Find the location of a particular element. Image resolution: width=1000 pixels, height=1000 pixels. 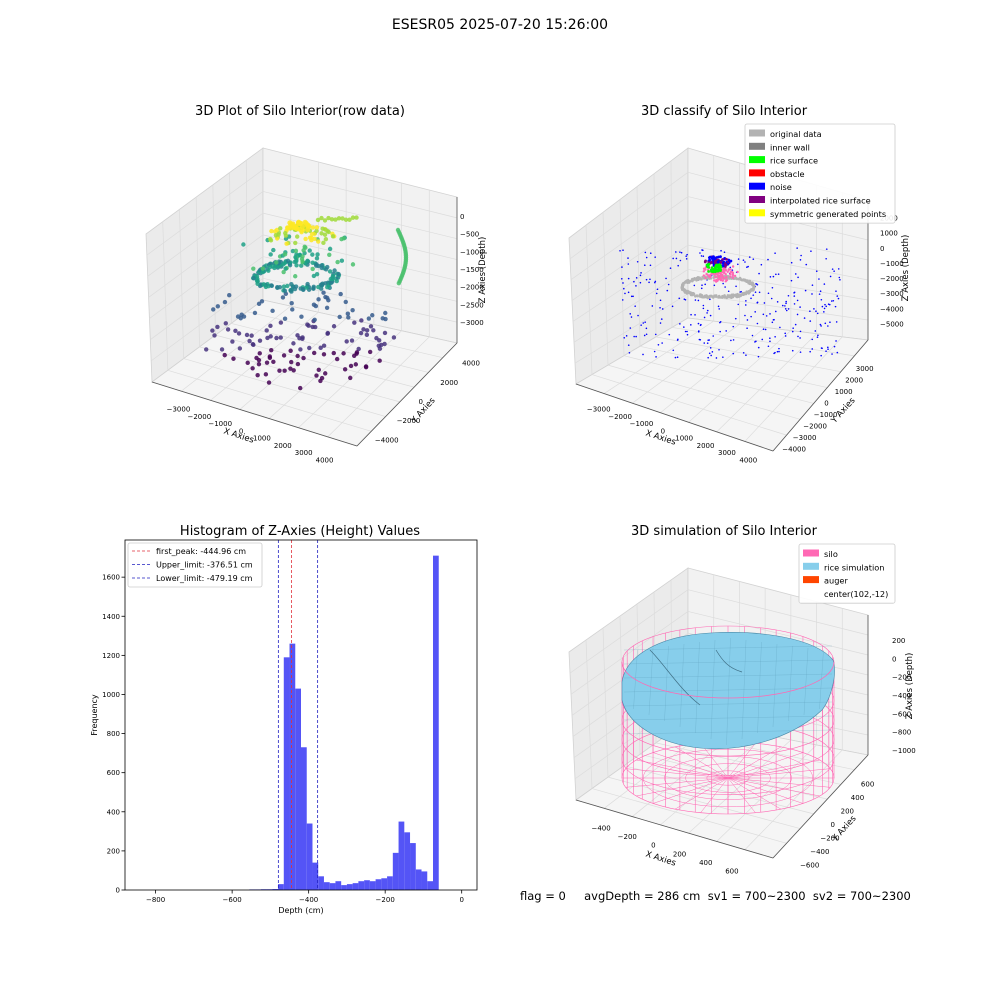

legend-label: Upper_limit: -376.51 cm is located at coordinates (204, 565).